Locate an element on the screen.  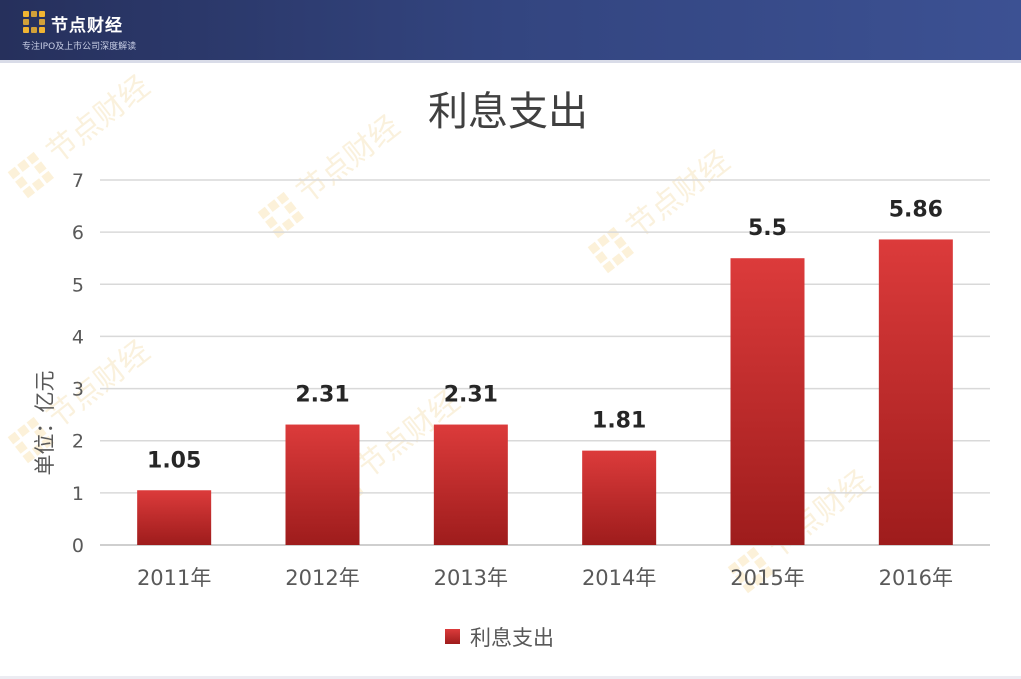
data-label: 5.5 is located at coordinates (767, 228).